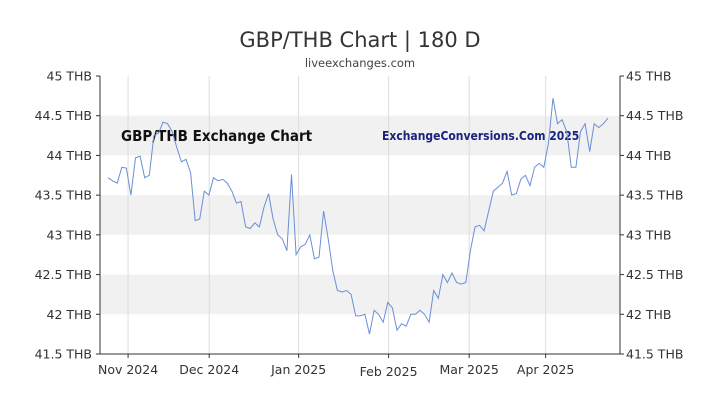 This screenshot has height=405, width=720. Describe the element at coordinates (469, 369) in the screenshot. I see `x-tick-label: Mar 2025` at that location.